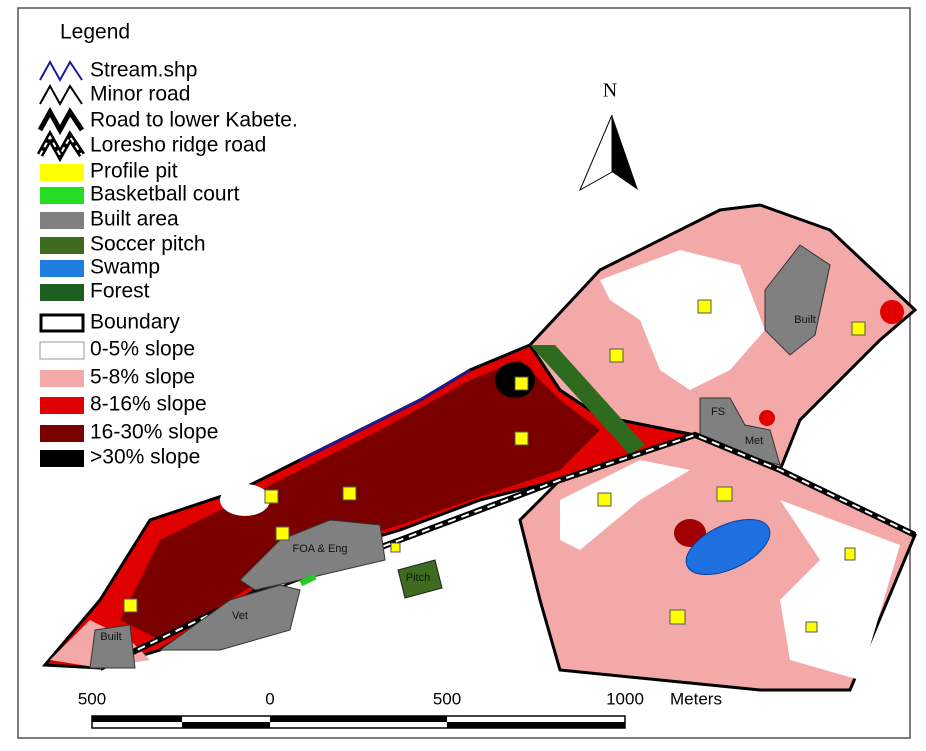  Describe the element at coordinates (718, 412) in the screenshot. I see `map-label: FS` at that location.